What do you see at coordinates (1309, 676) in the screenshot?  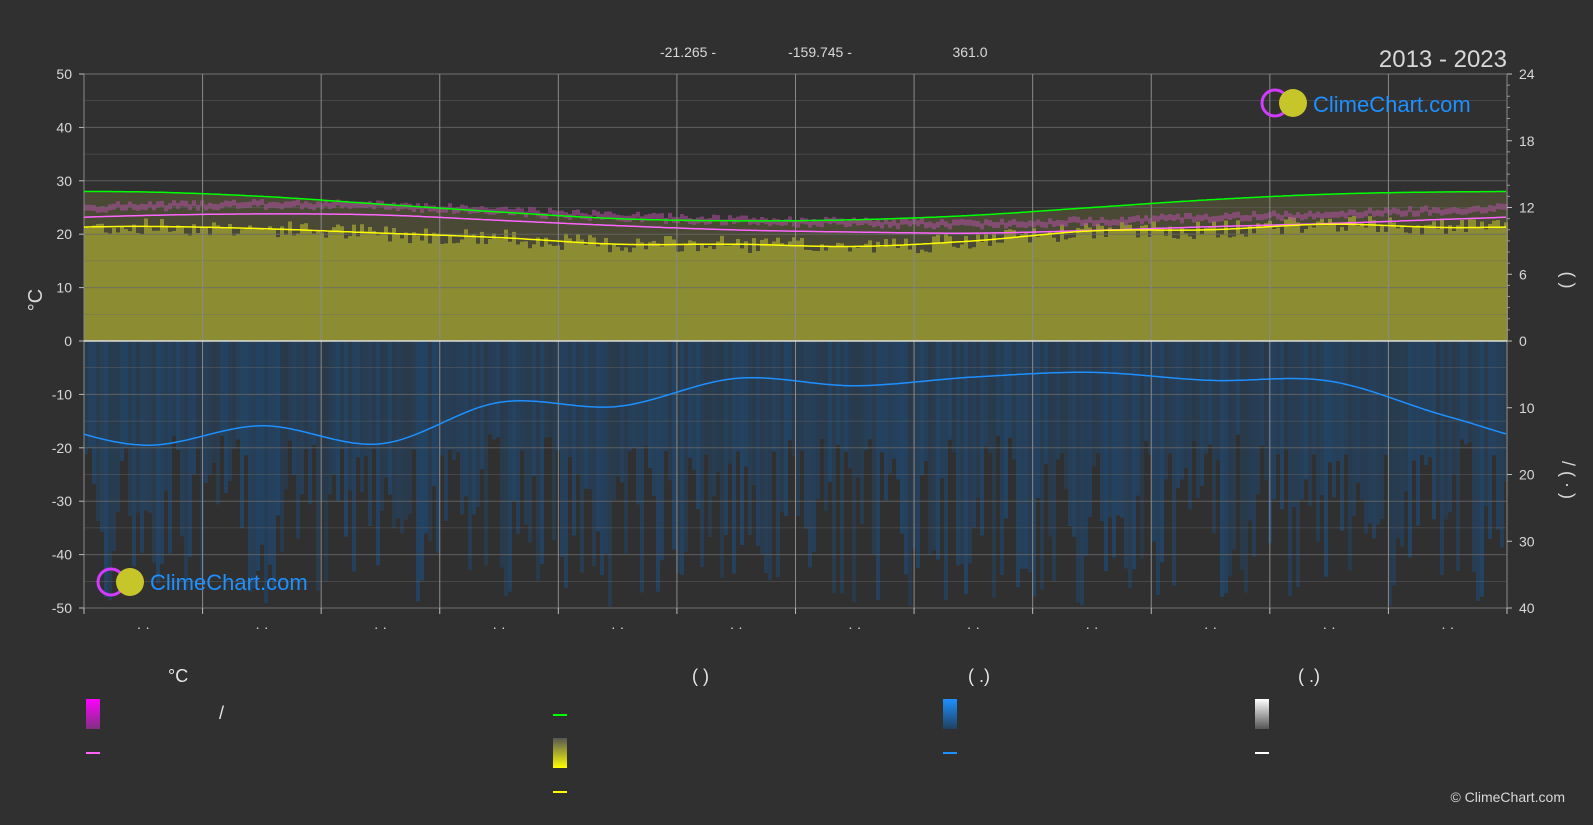 I see `legend-title-snow: ( .)` at bounding box center [1309, 676].